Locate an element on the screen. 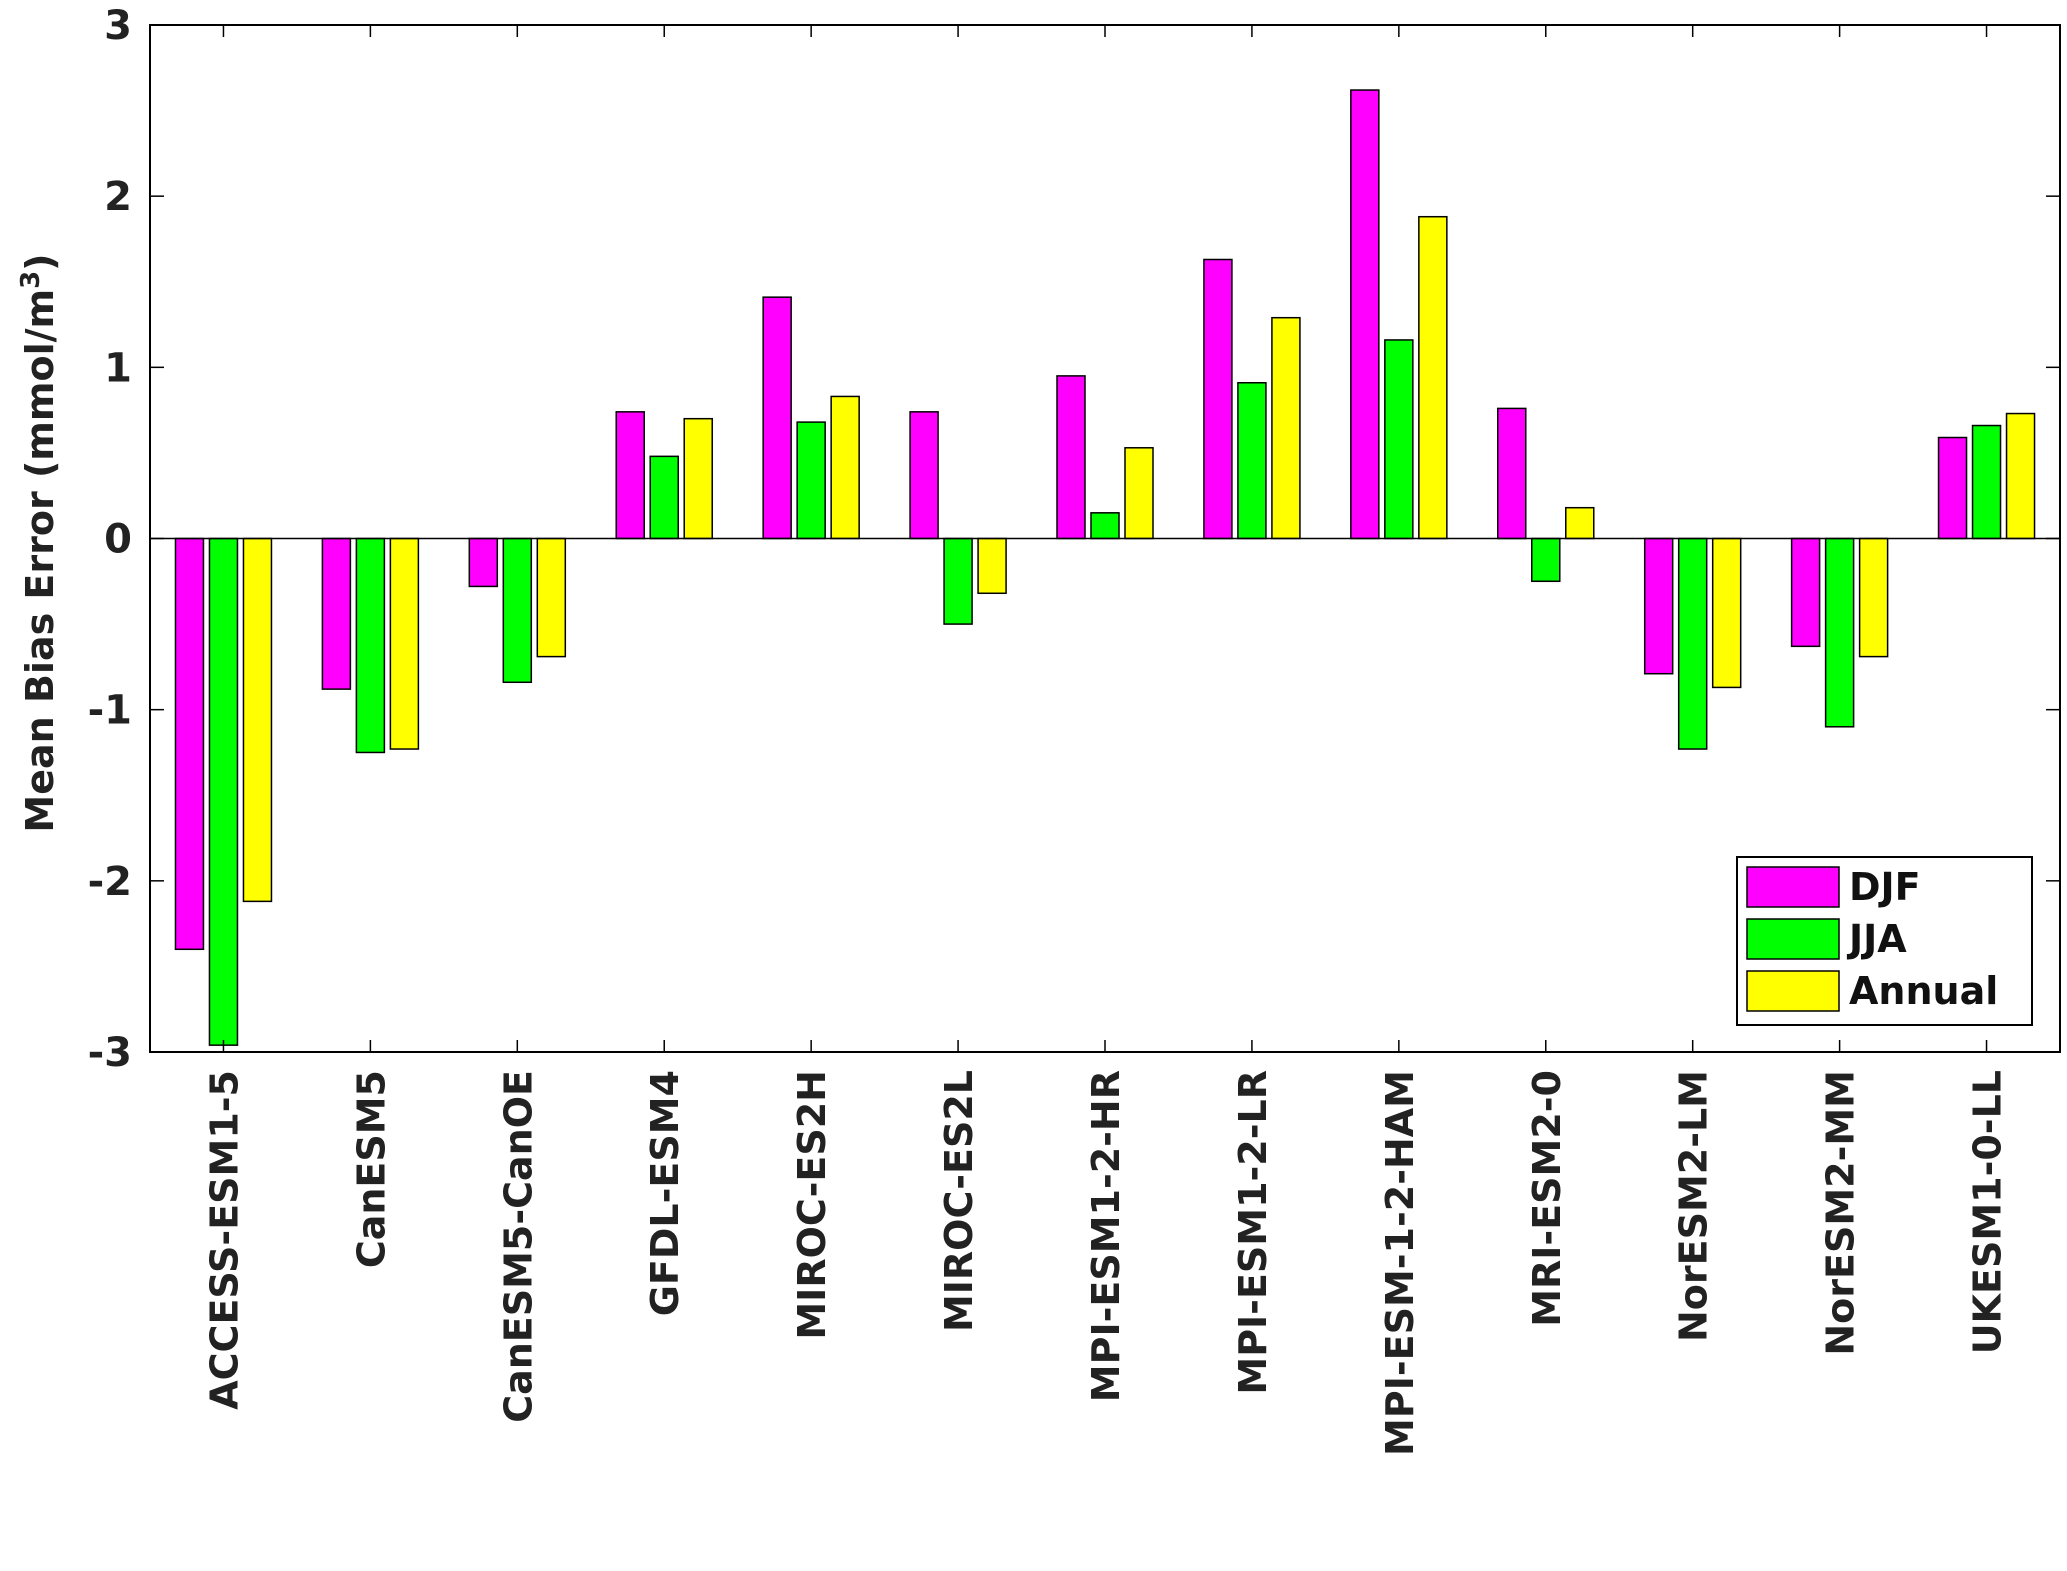  x-tick-label-0: ACCESS-ESM1-5 is located at coordinates (224, 1240).